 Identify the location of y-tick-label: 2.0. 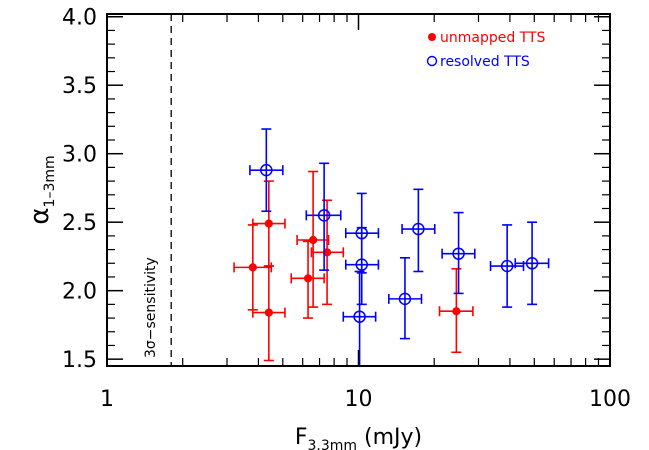
(79, 292).